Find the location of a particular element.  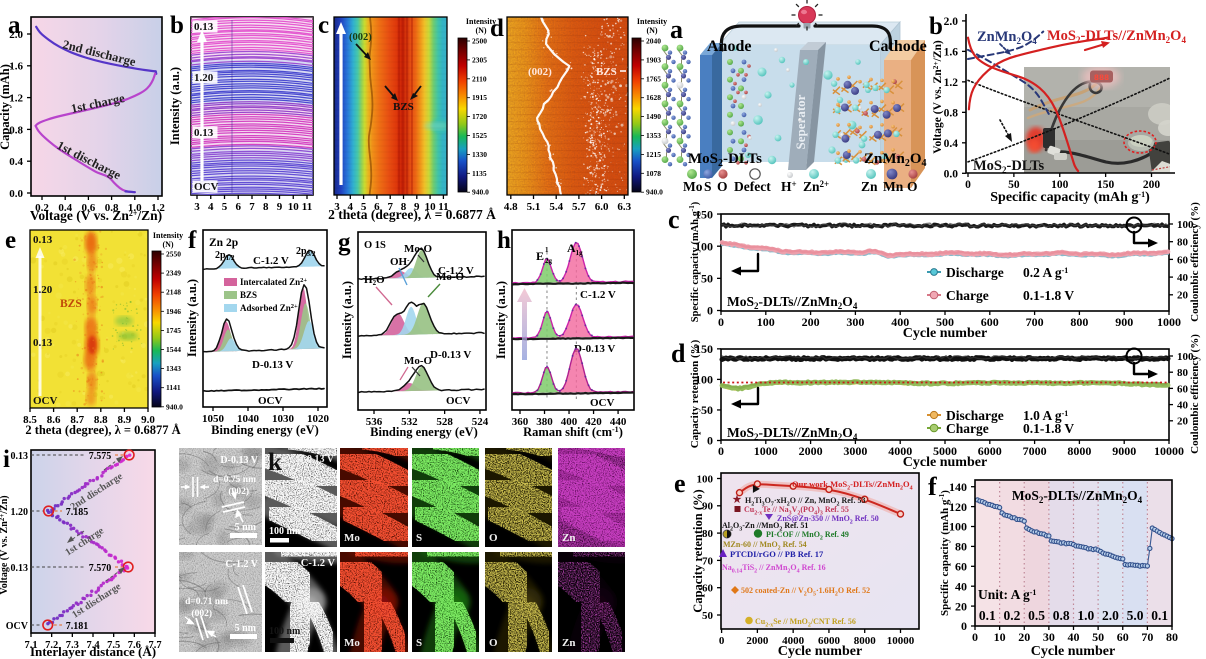

svg-text: Zn is located at coordinates (869, 186).